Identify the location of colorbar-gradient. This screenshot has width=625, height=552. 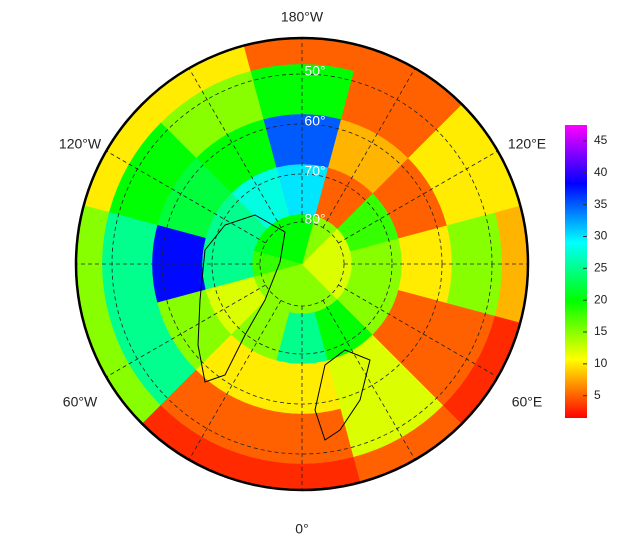
(576, 271).